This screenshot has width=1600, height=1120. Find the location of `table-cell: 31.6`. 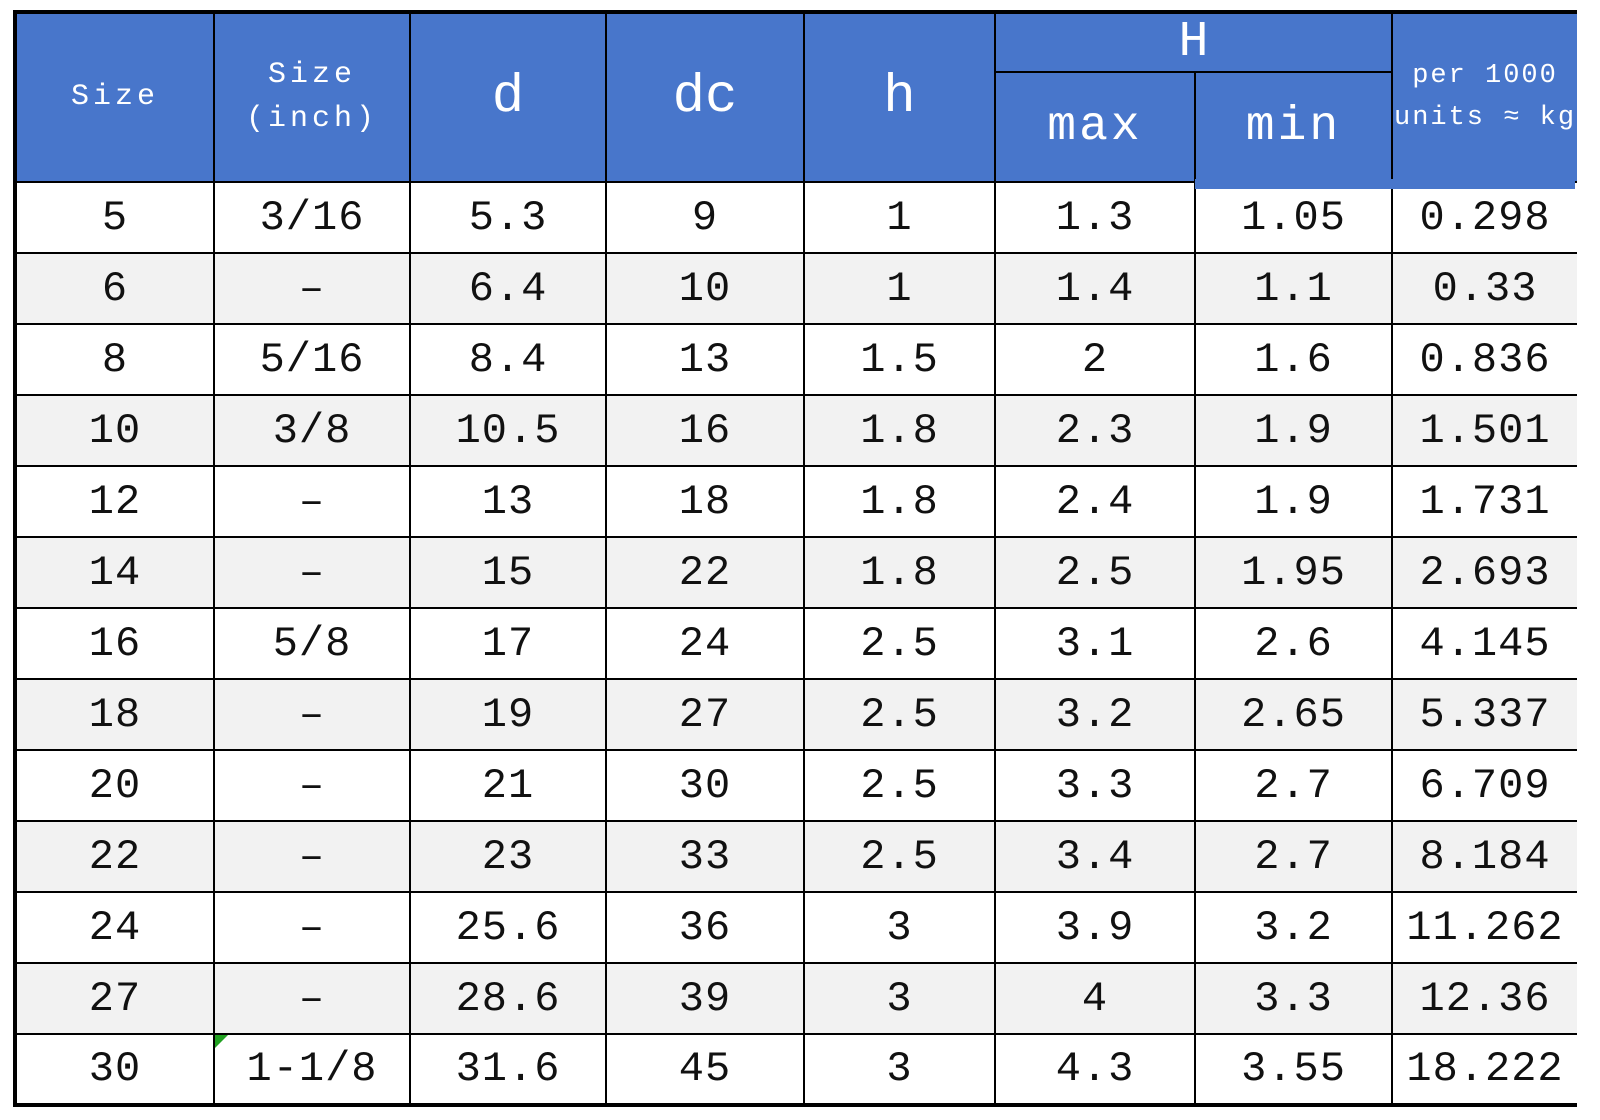

table-cell: 31.6 is located at coordinates (508, 1069).